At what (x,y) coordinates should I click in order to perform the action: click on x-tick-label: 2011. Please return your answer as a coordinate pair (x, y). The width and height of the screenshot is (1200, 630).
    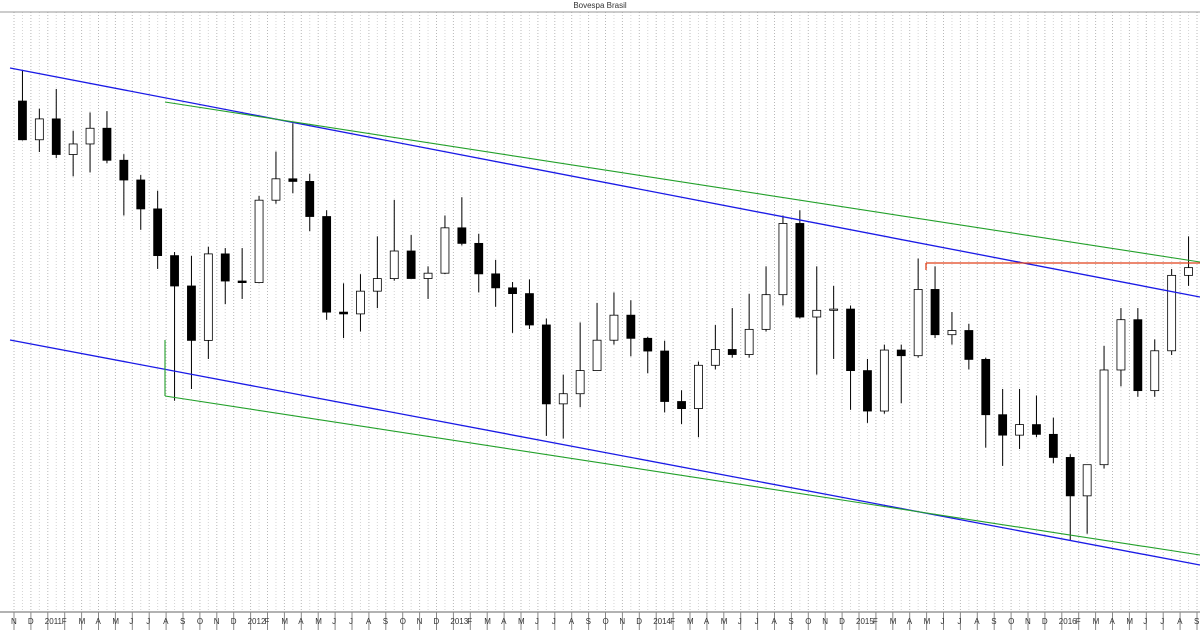
    Looking at the image, I should click on (54, 621).